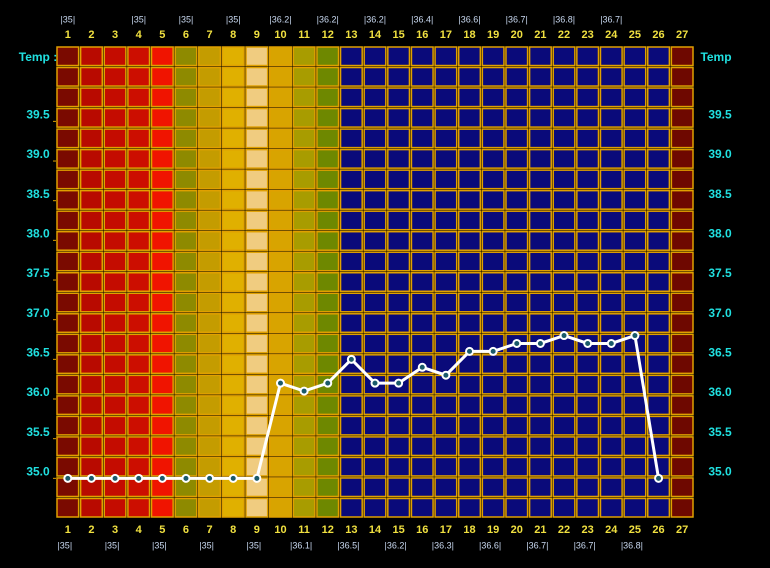 This screenshot has width=770, height=568. What do you see at coordinates (585, 545) in the screenshot?
I see `bottom-label: |36.7|` at bounding box center [585, 545].